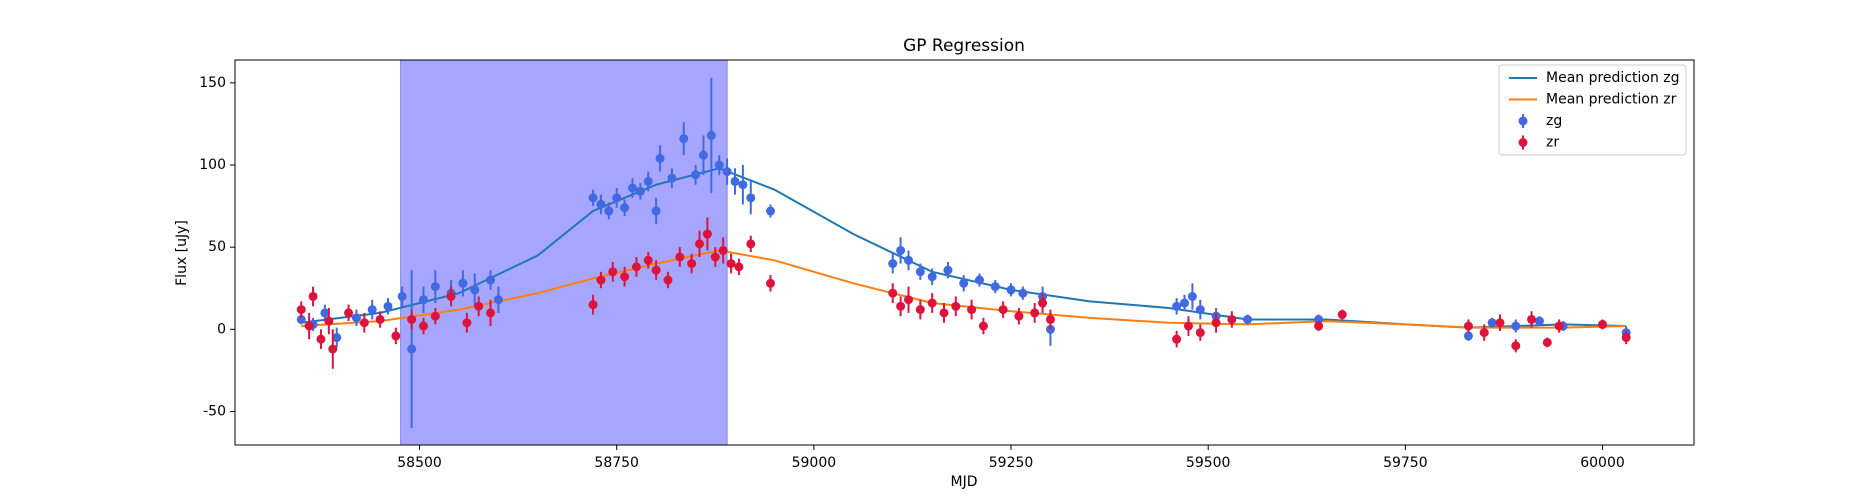 This screenshot has height=500, width=1875. I want to click on x-tick-label: 59500, so click(1208, 463).